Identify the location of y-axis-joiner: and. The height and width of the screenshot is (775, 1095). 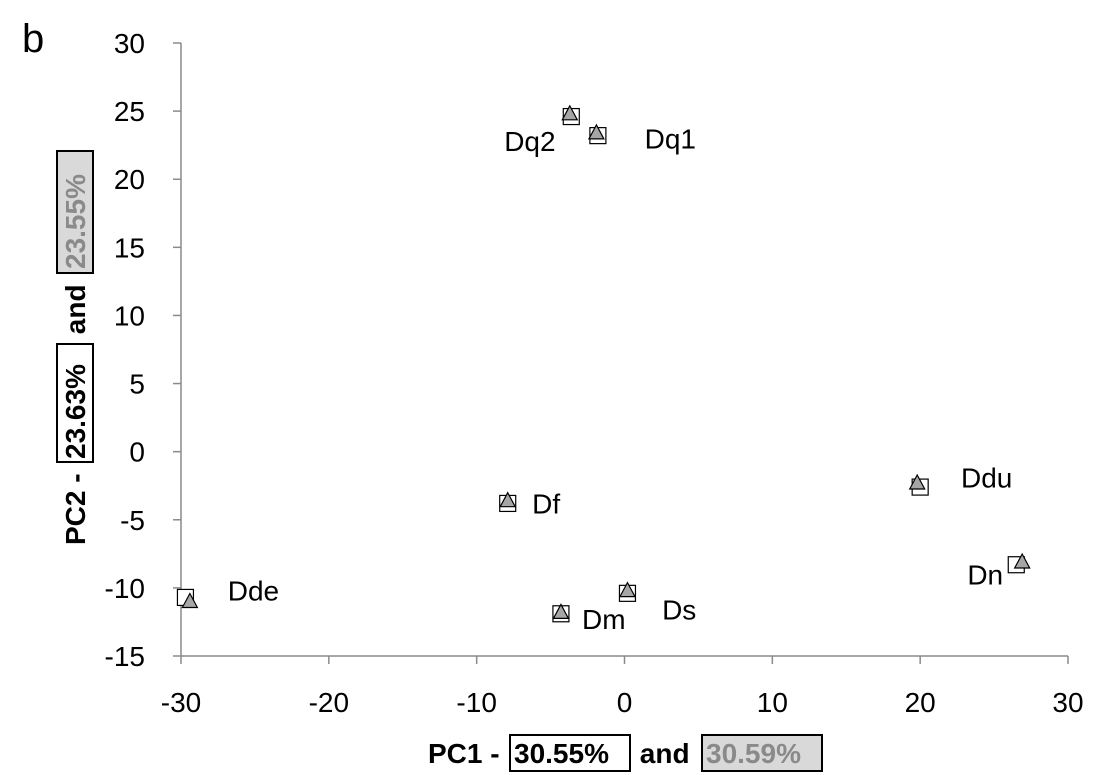
(75, 309).